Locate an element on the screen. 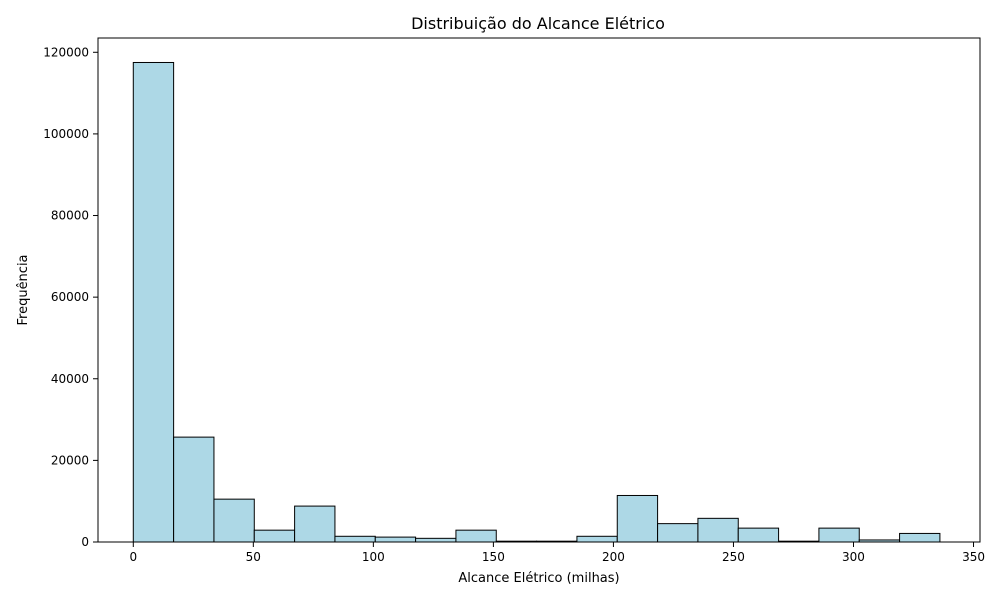  y-tick-label-3: 60000 is located at coordinates (70, 297).